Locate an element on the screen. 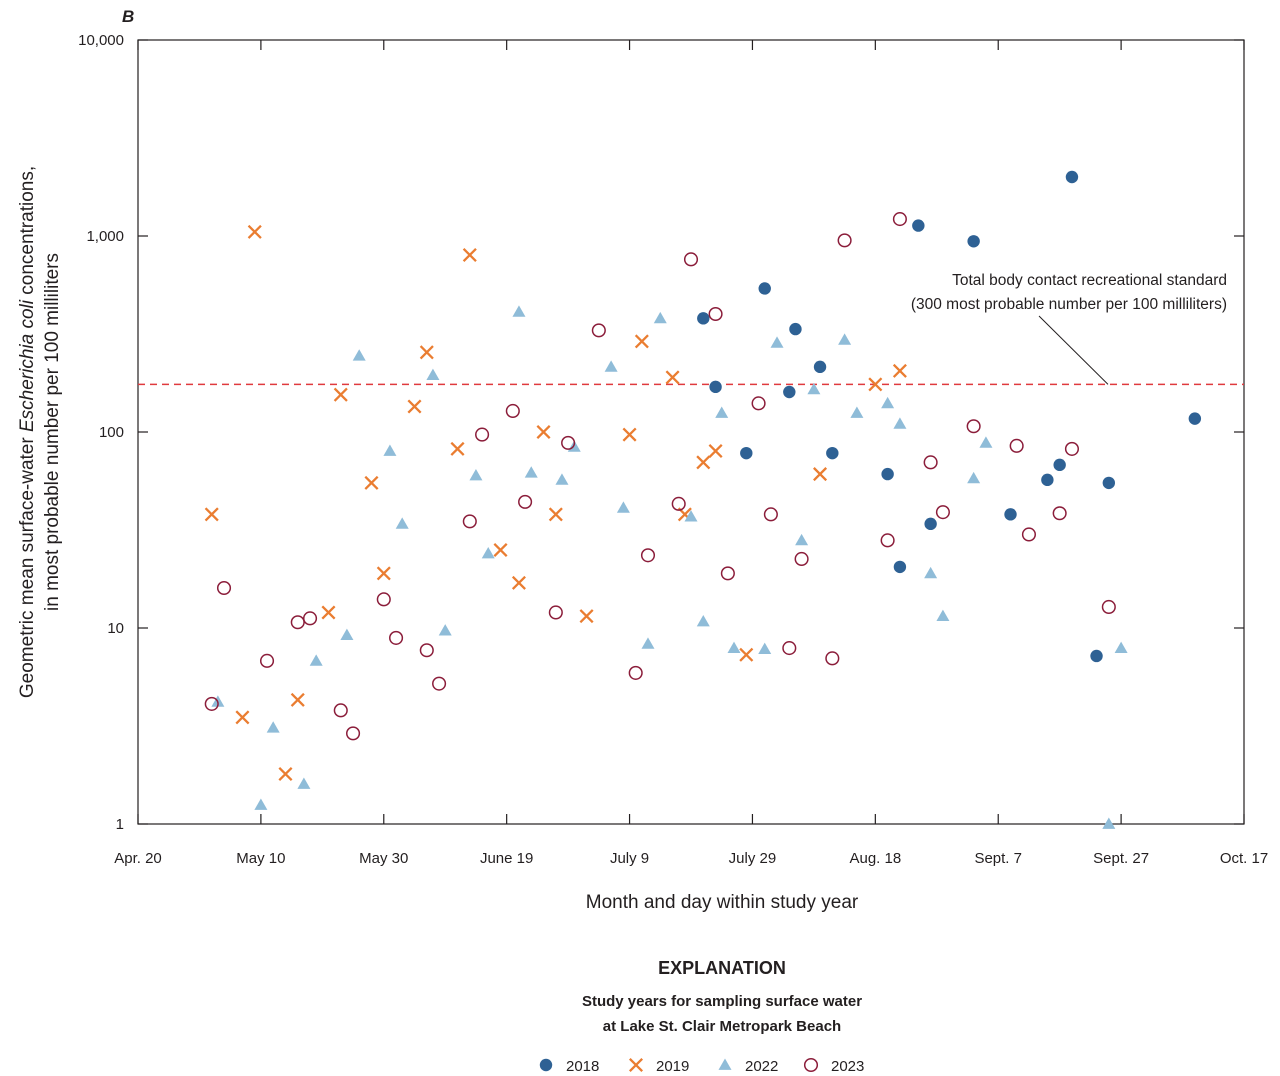 The image size is (1280, 1076). legend-subtitle-line2: at Lake St. Clair Metropark Beach is located at coordinates (722, 1026).